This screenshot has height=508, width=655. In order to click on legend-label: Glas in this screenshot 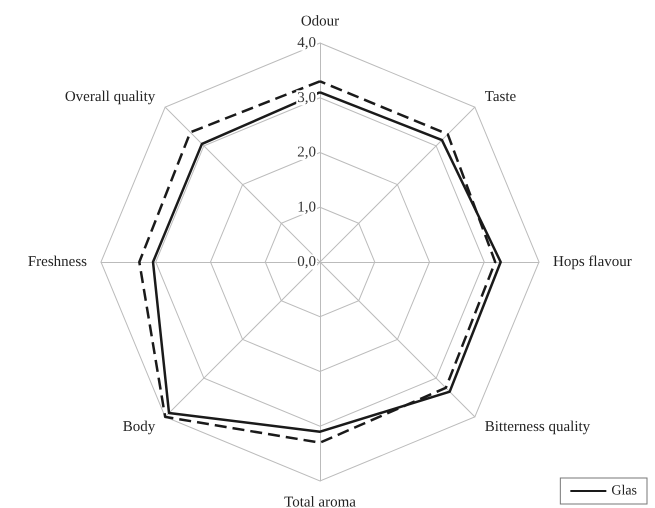, I will do `click(624, 491)`.